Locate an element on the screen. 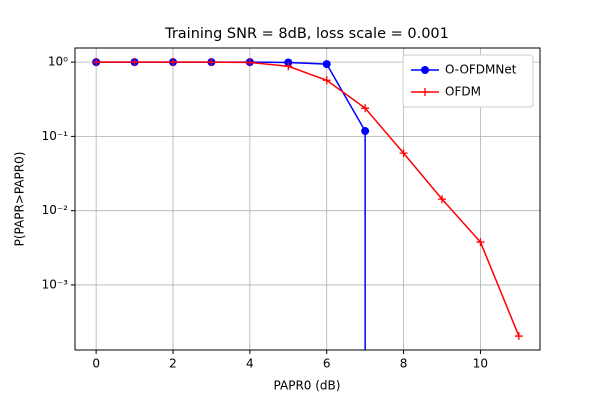 This screenshot has height=404, width=600. x-tick-label: 0 is located at coordinates (96, 364).